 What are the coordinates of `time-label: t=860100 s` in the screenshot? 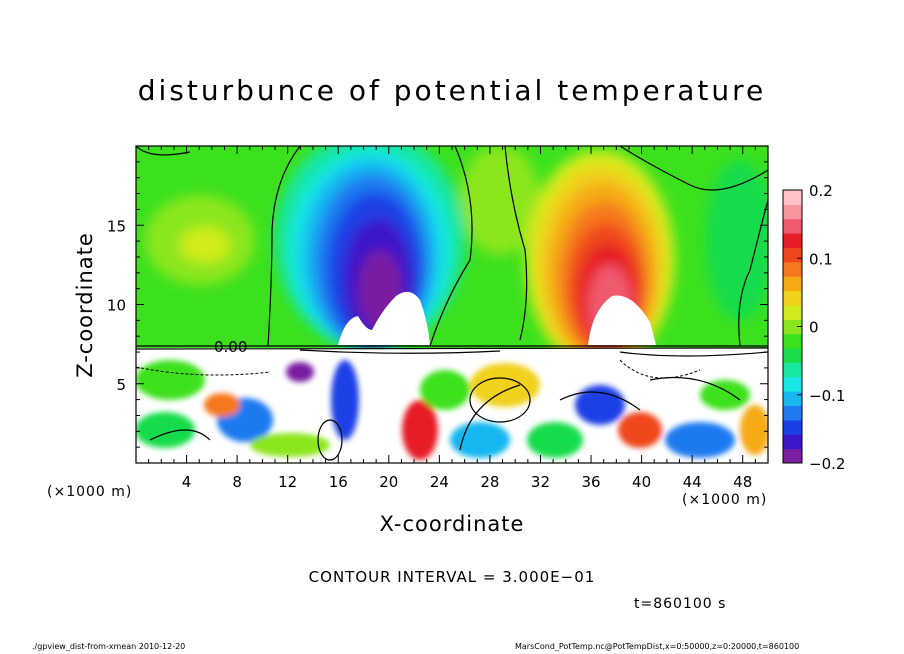 It's located at (680, 604).